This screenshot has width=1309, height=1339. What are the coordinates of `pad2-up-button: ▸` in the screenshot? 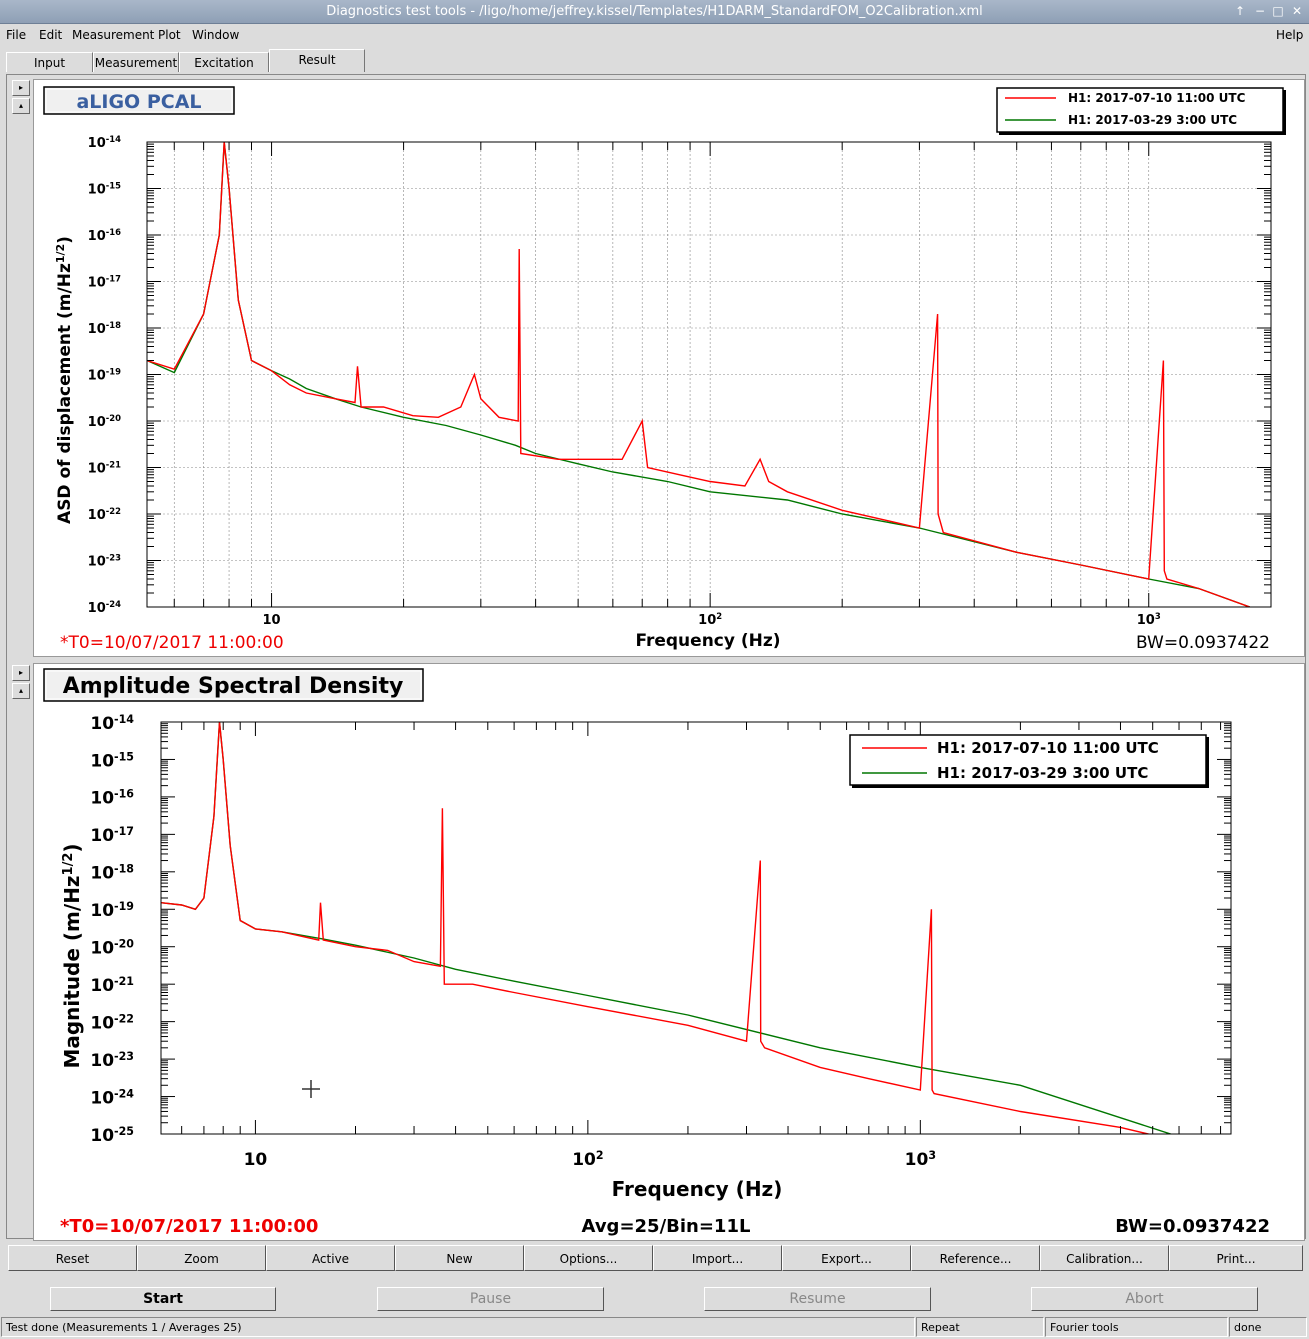 It's located at (21, 673).